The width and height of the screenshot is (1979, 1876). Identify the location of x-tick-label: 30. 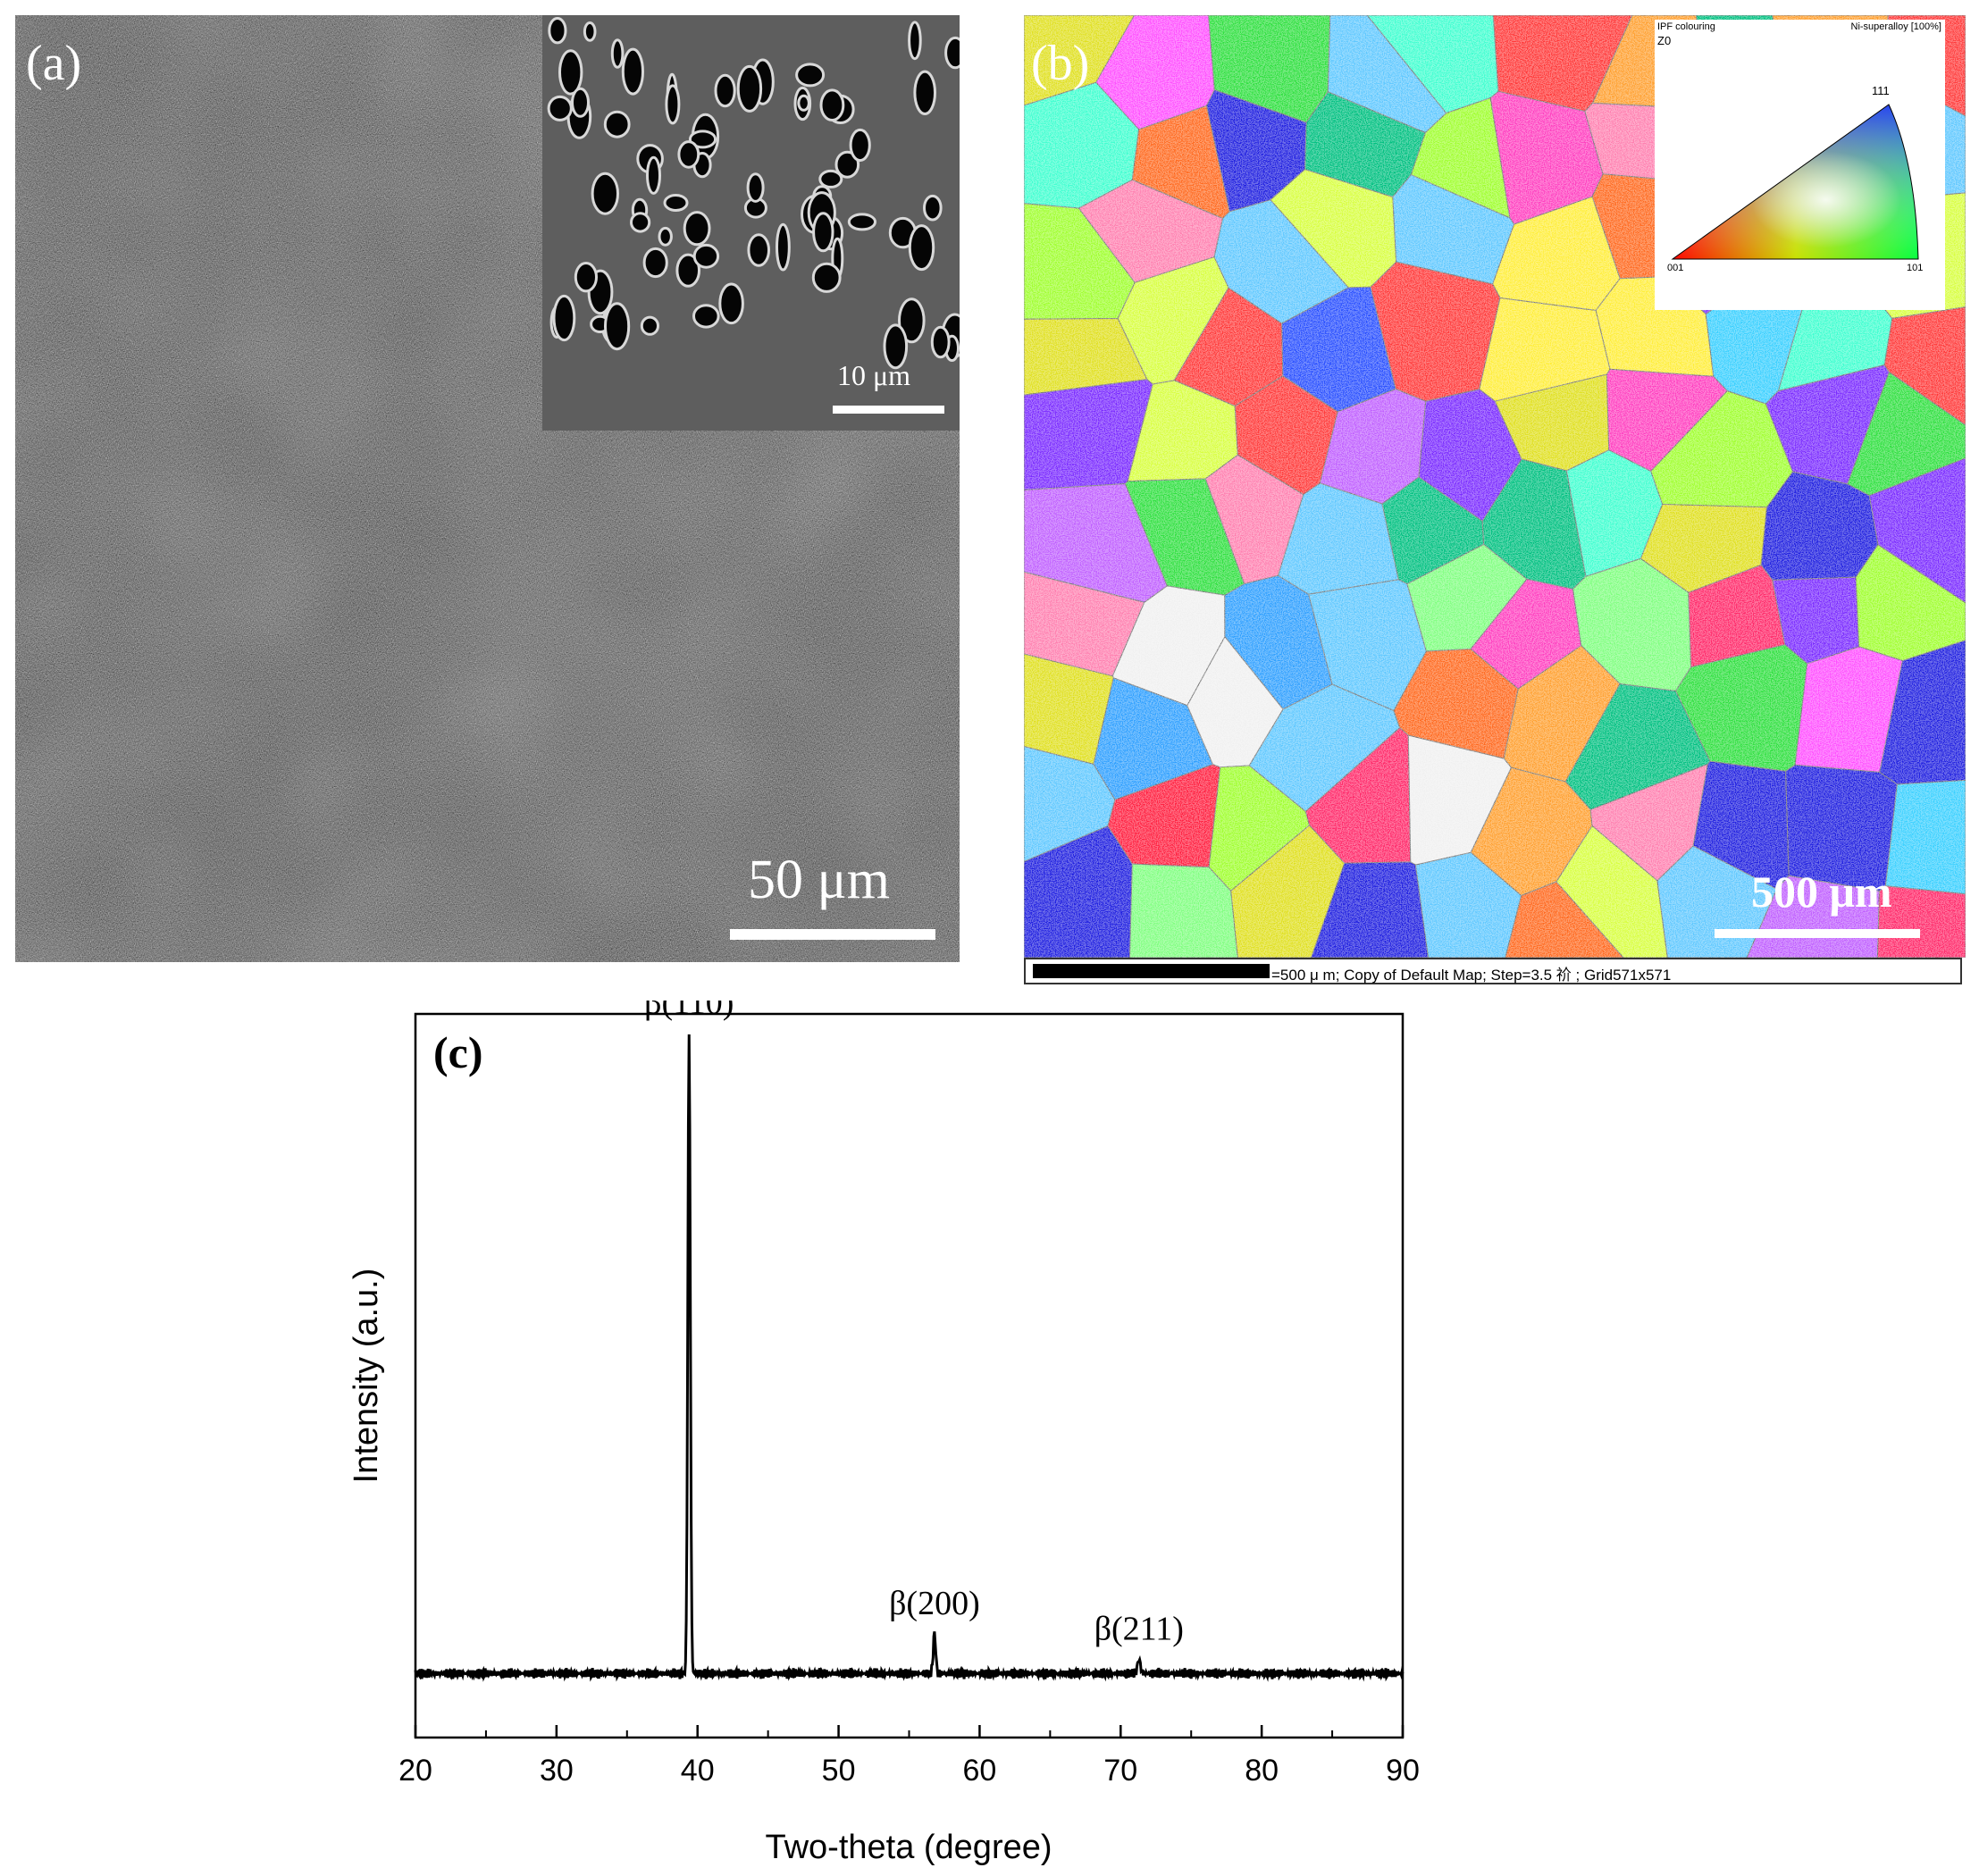
(557, 1771).